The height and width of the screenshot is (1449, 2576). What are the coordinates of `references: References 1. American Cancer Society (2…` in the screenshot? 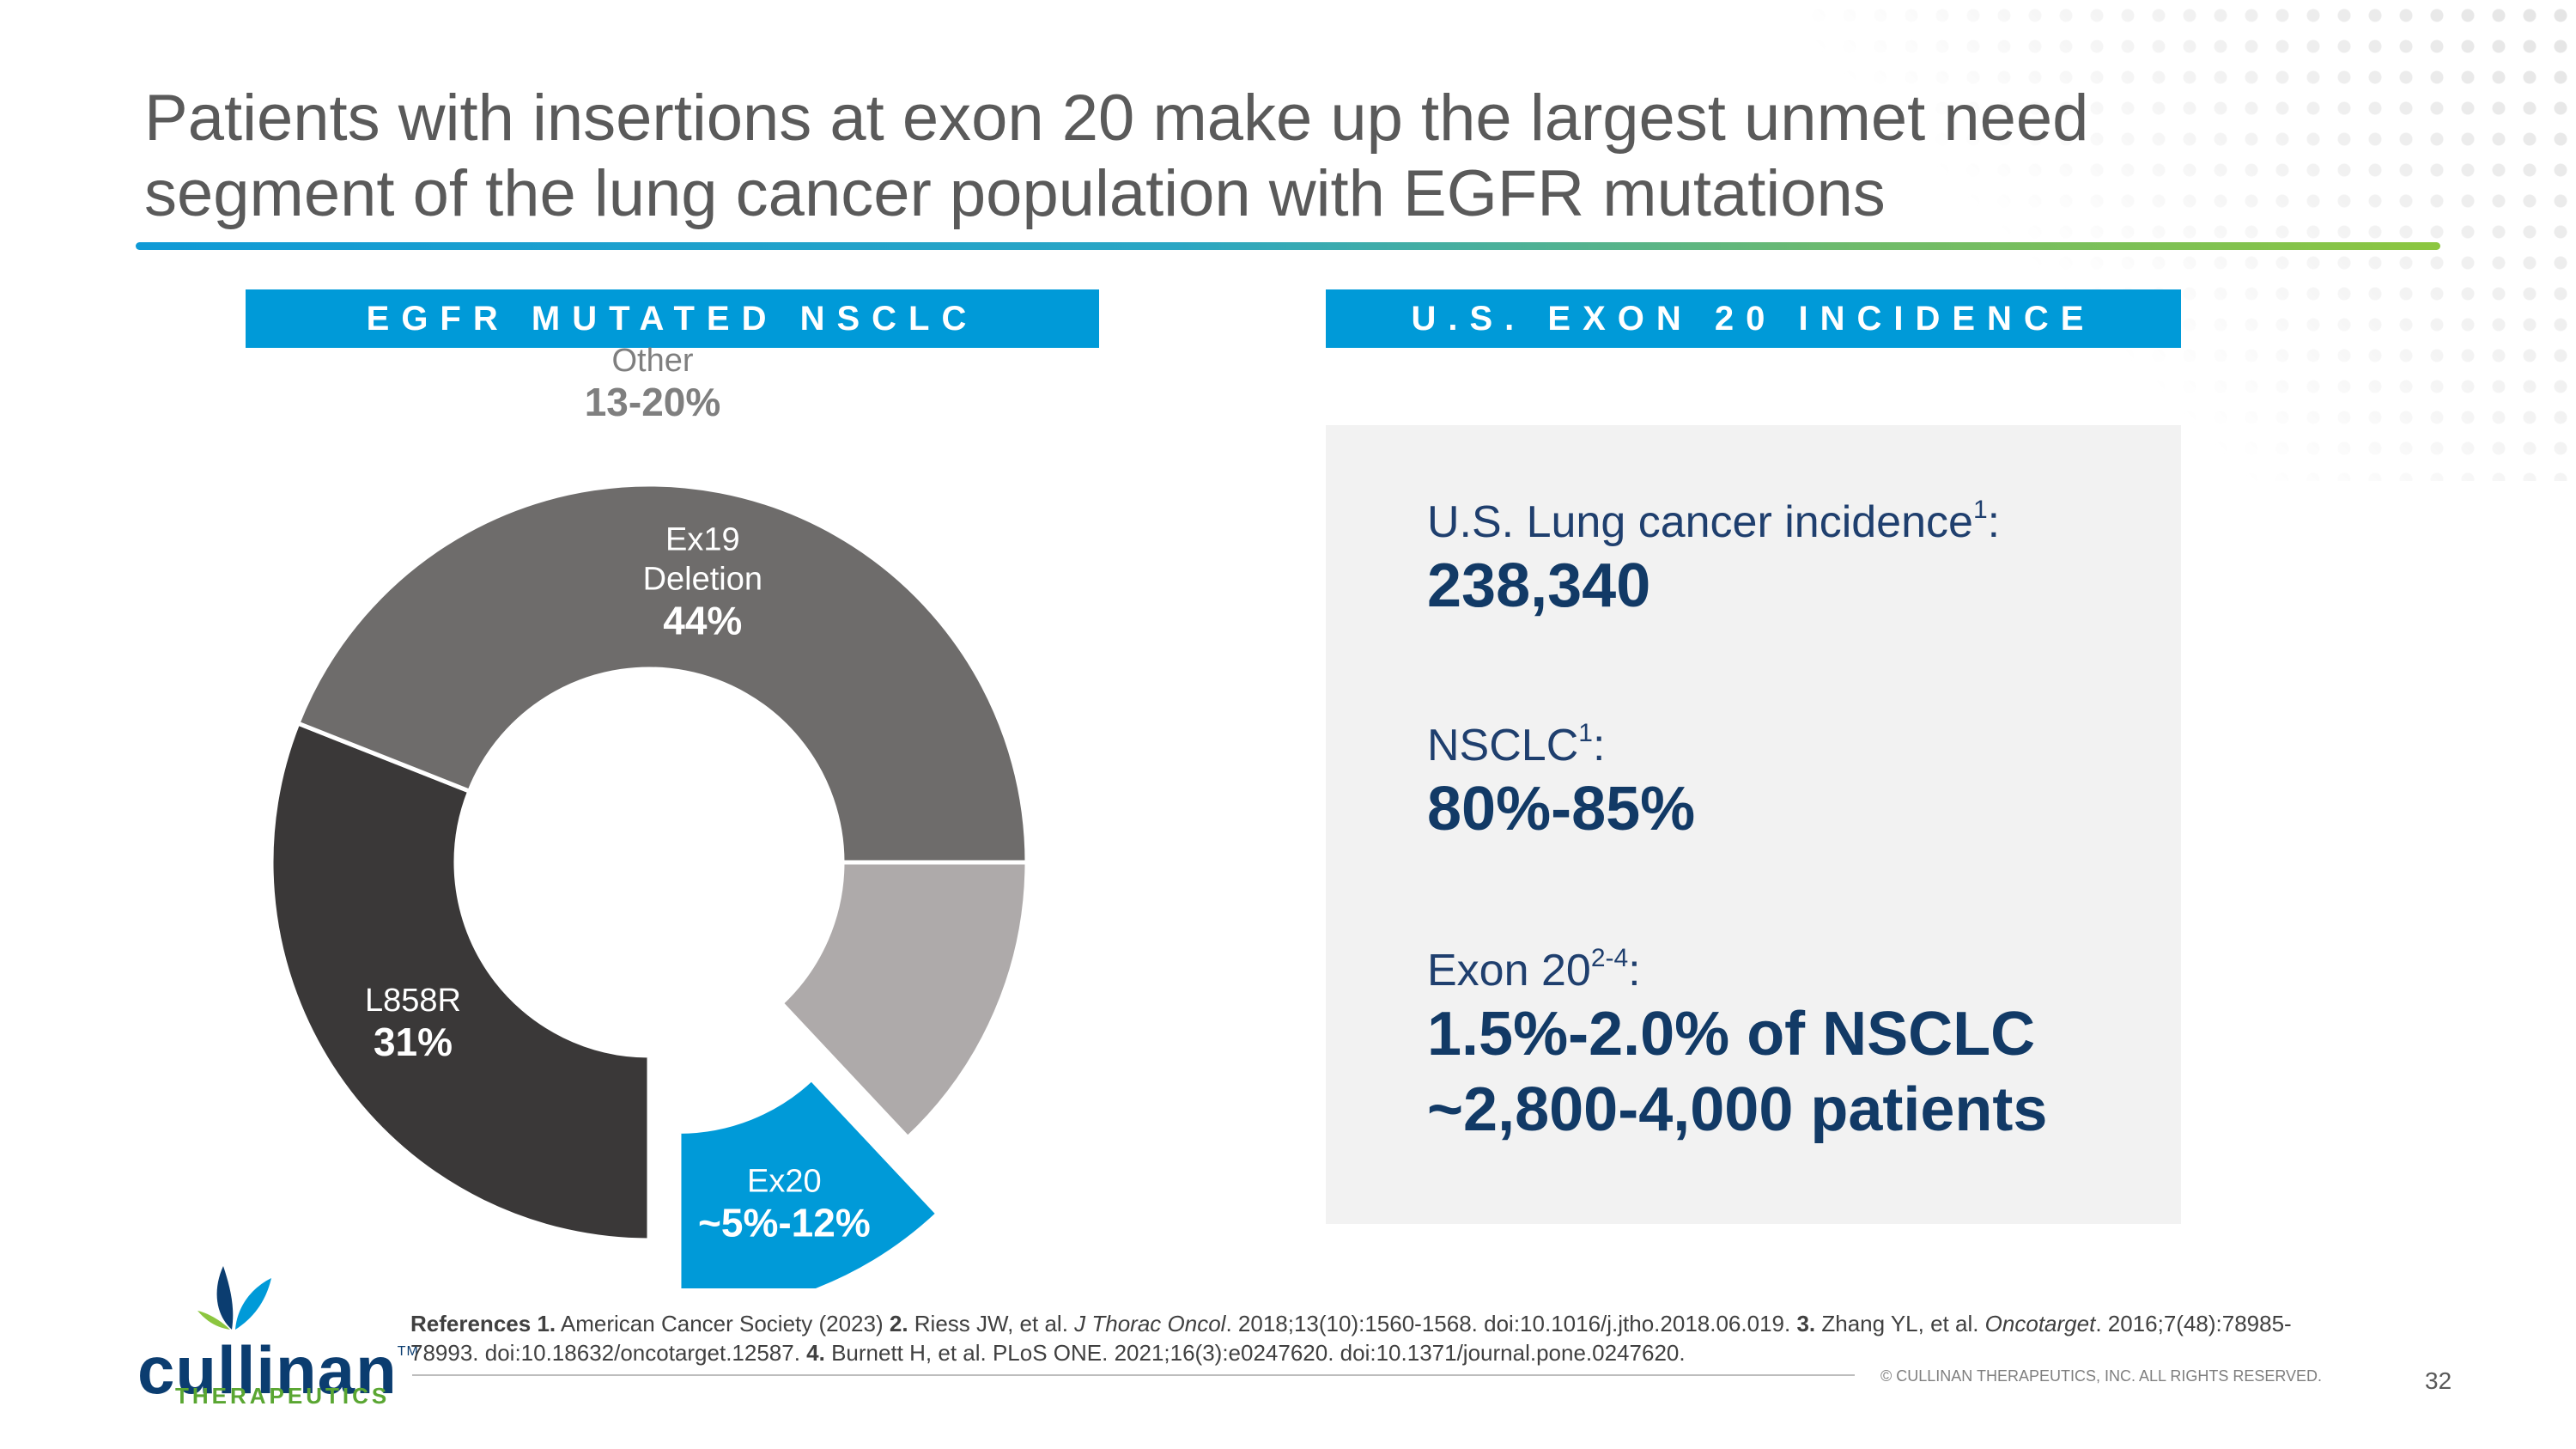 It's located at (1351, 1338).